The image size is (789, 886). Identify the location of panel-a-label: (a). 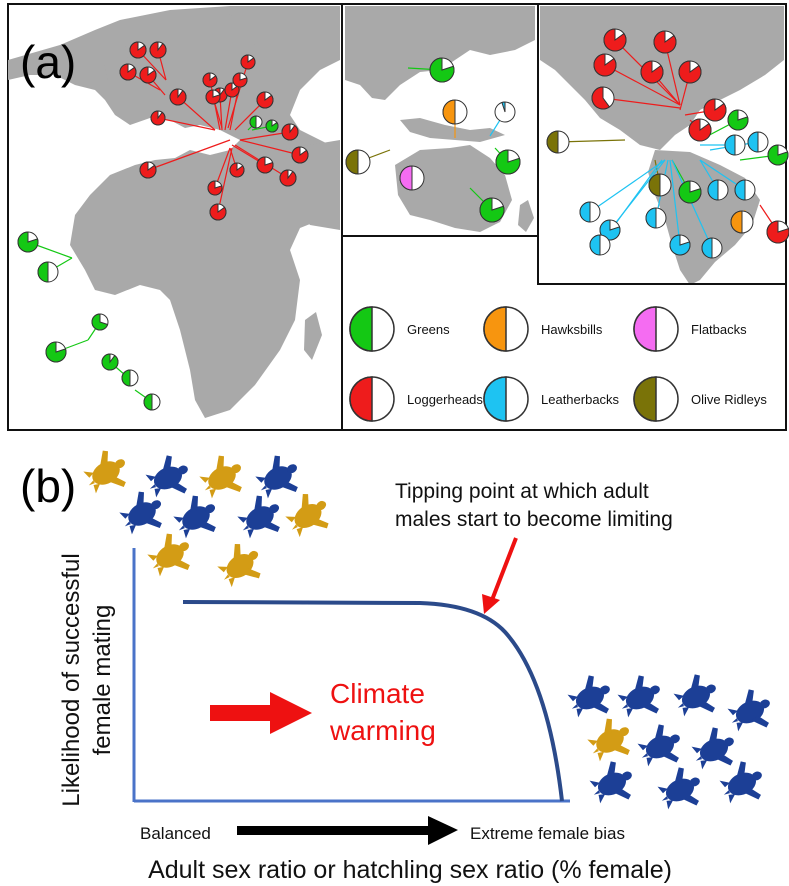
(48, 62).